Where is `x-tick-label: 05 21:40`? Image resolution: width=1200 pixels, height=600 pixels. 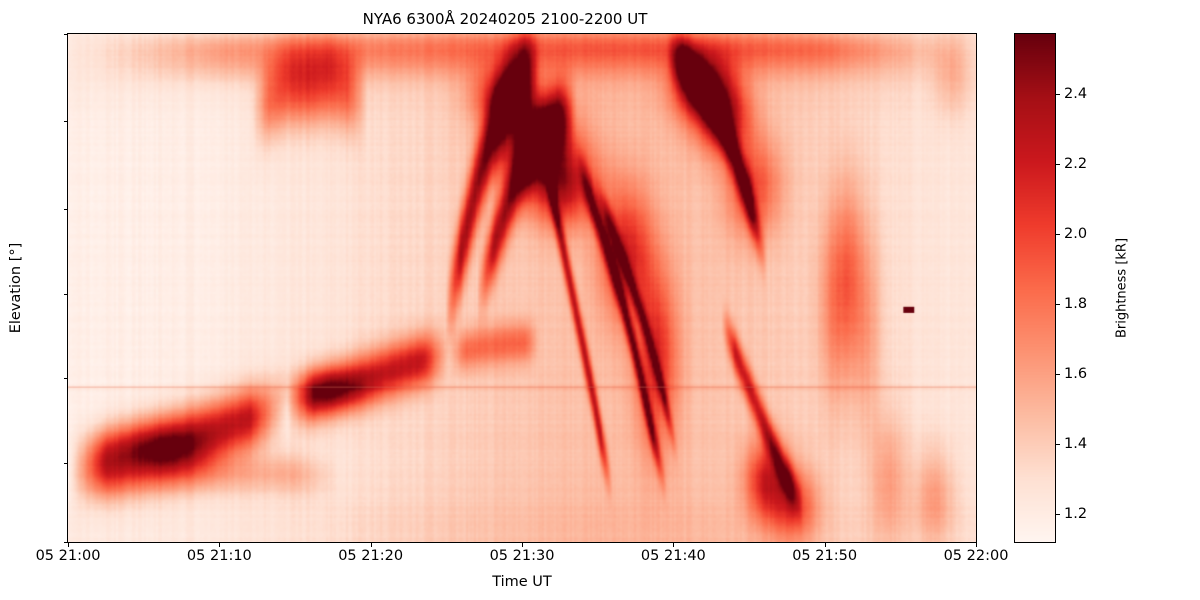
x-tick-label: 05 21:40 is located at coordinates (673, 556).